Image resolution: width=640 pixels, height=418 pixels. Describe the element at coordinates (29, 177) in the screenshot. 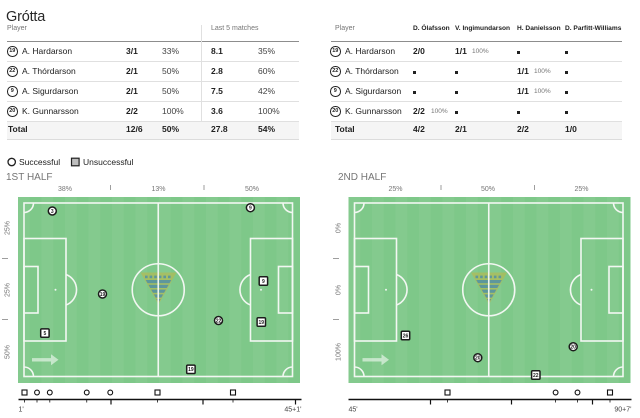

I see `svg-text: 1ST HALF` at that location.